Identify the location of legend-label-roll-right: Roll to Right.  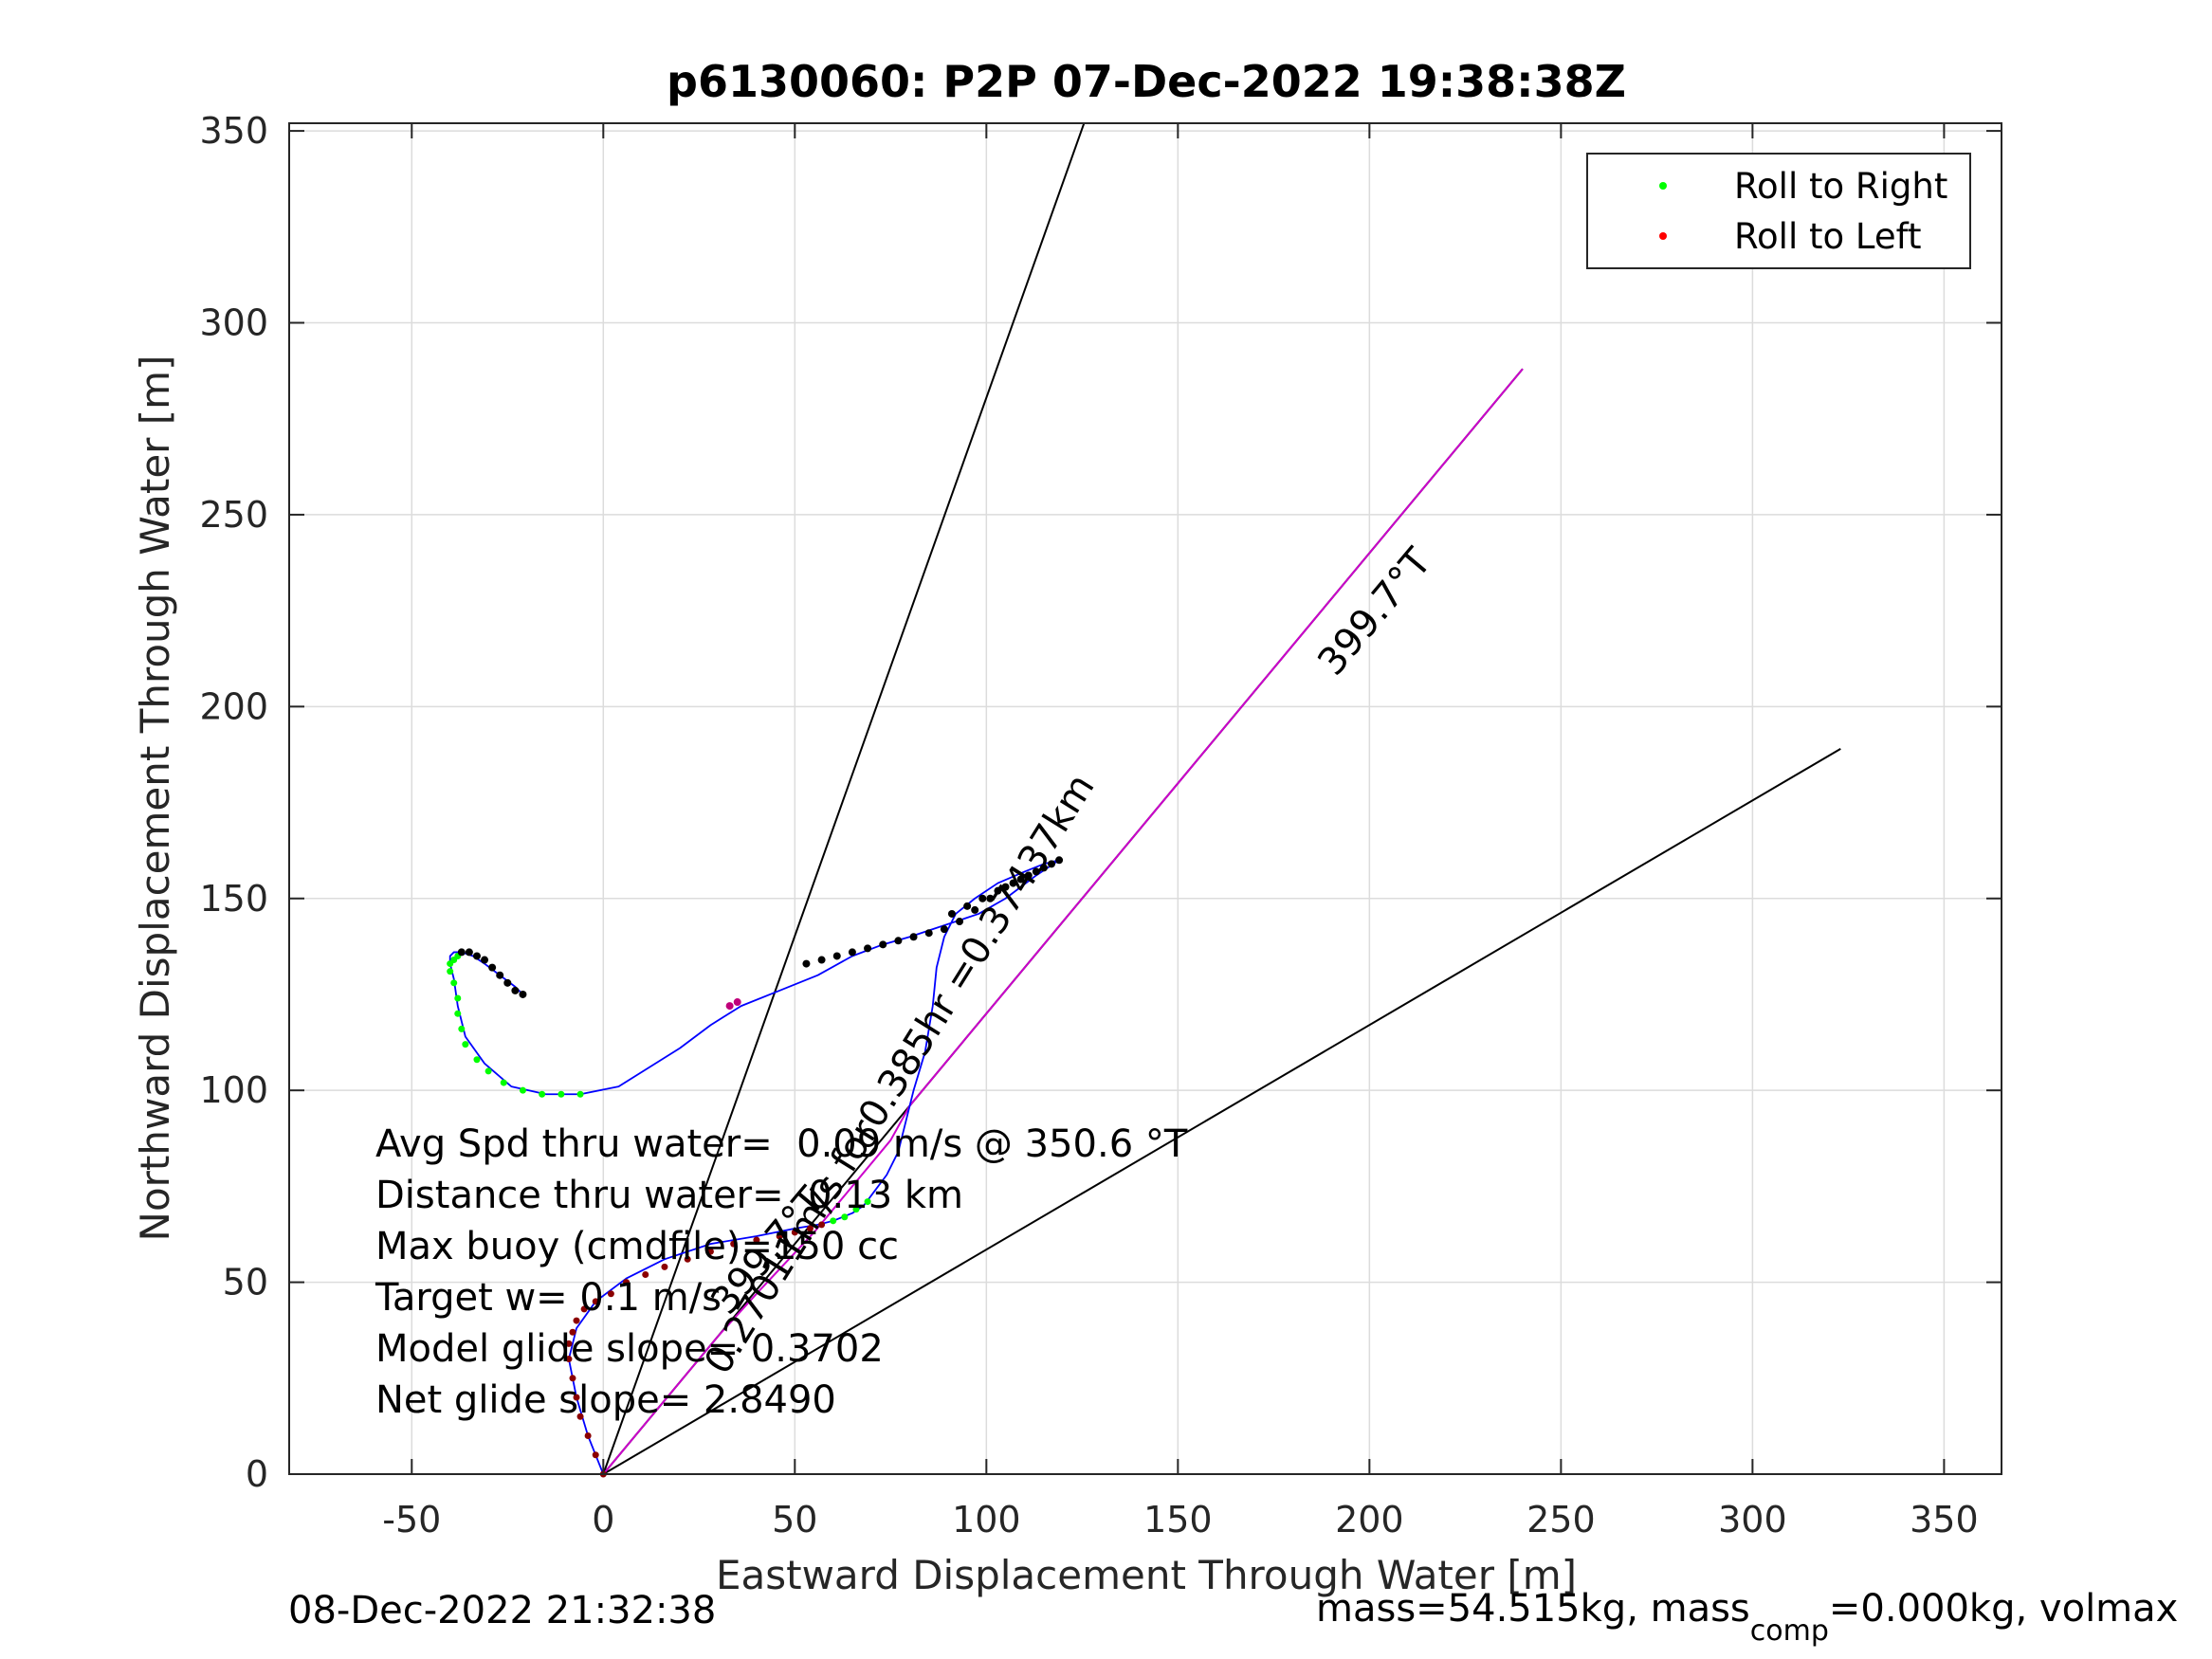
(1840, 186).